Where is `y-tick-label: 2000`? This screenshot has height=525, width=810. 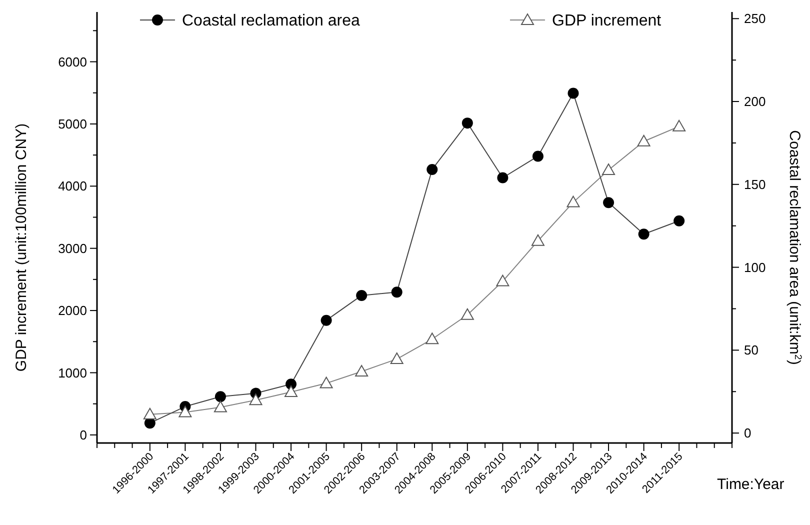
y-tick-label: 2000 is located at coordinates (72, 310).